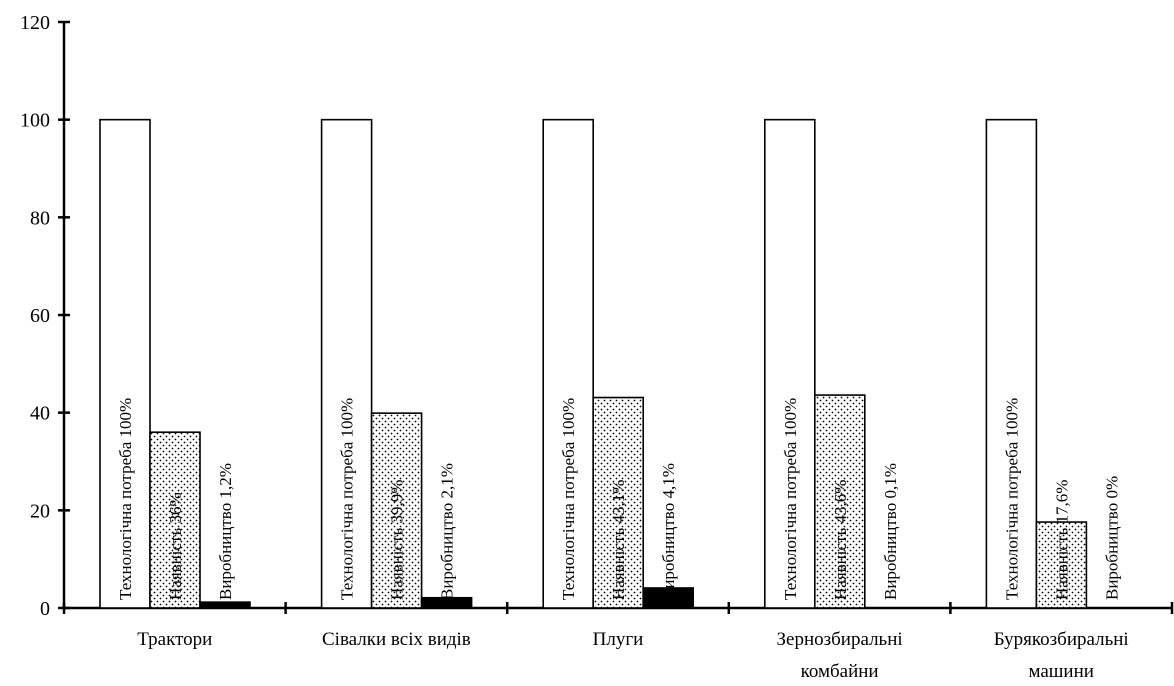 The width and height of the screenshot is (1174, 686). Describe the element at coordinates (1111, 538) in the screenshot. I see `bar-data-label: Виробництво 0%` at that location.